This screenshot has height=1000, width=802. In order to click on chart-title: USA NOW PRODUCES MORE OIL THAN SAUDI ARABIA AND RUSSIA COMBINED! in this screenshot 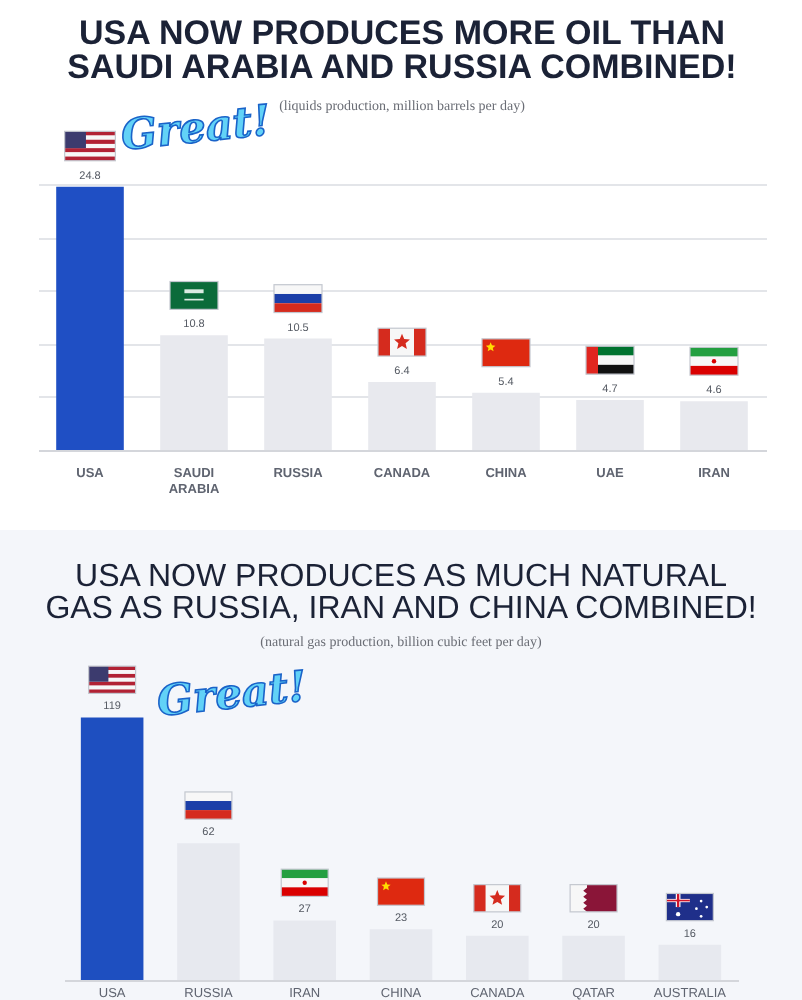, I will do `click(402, 50)`.